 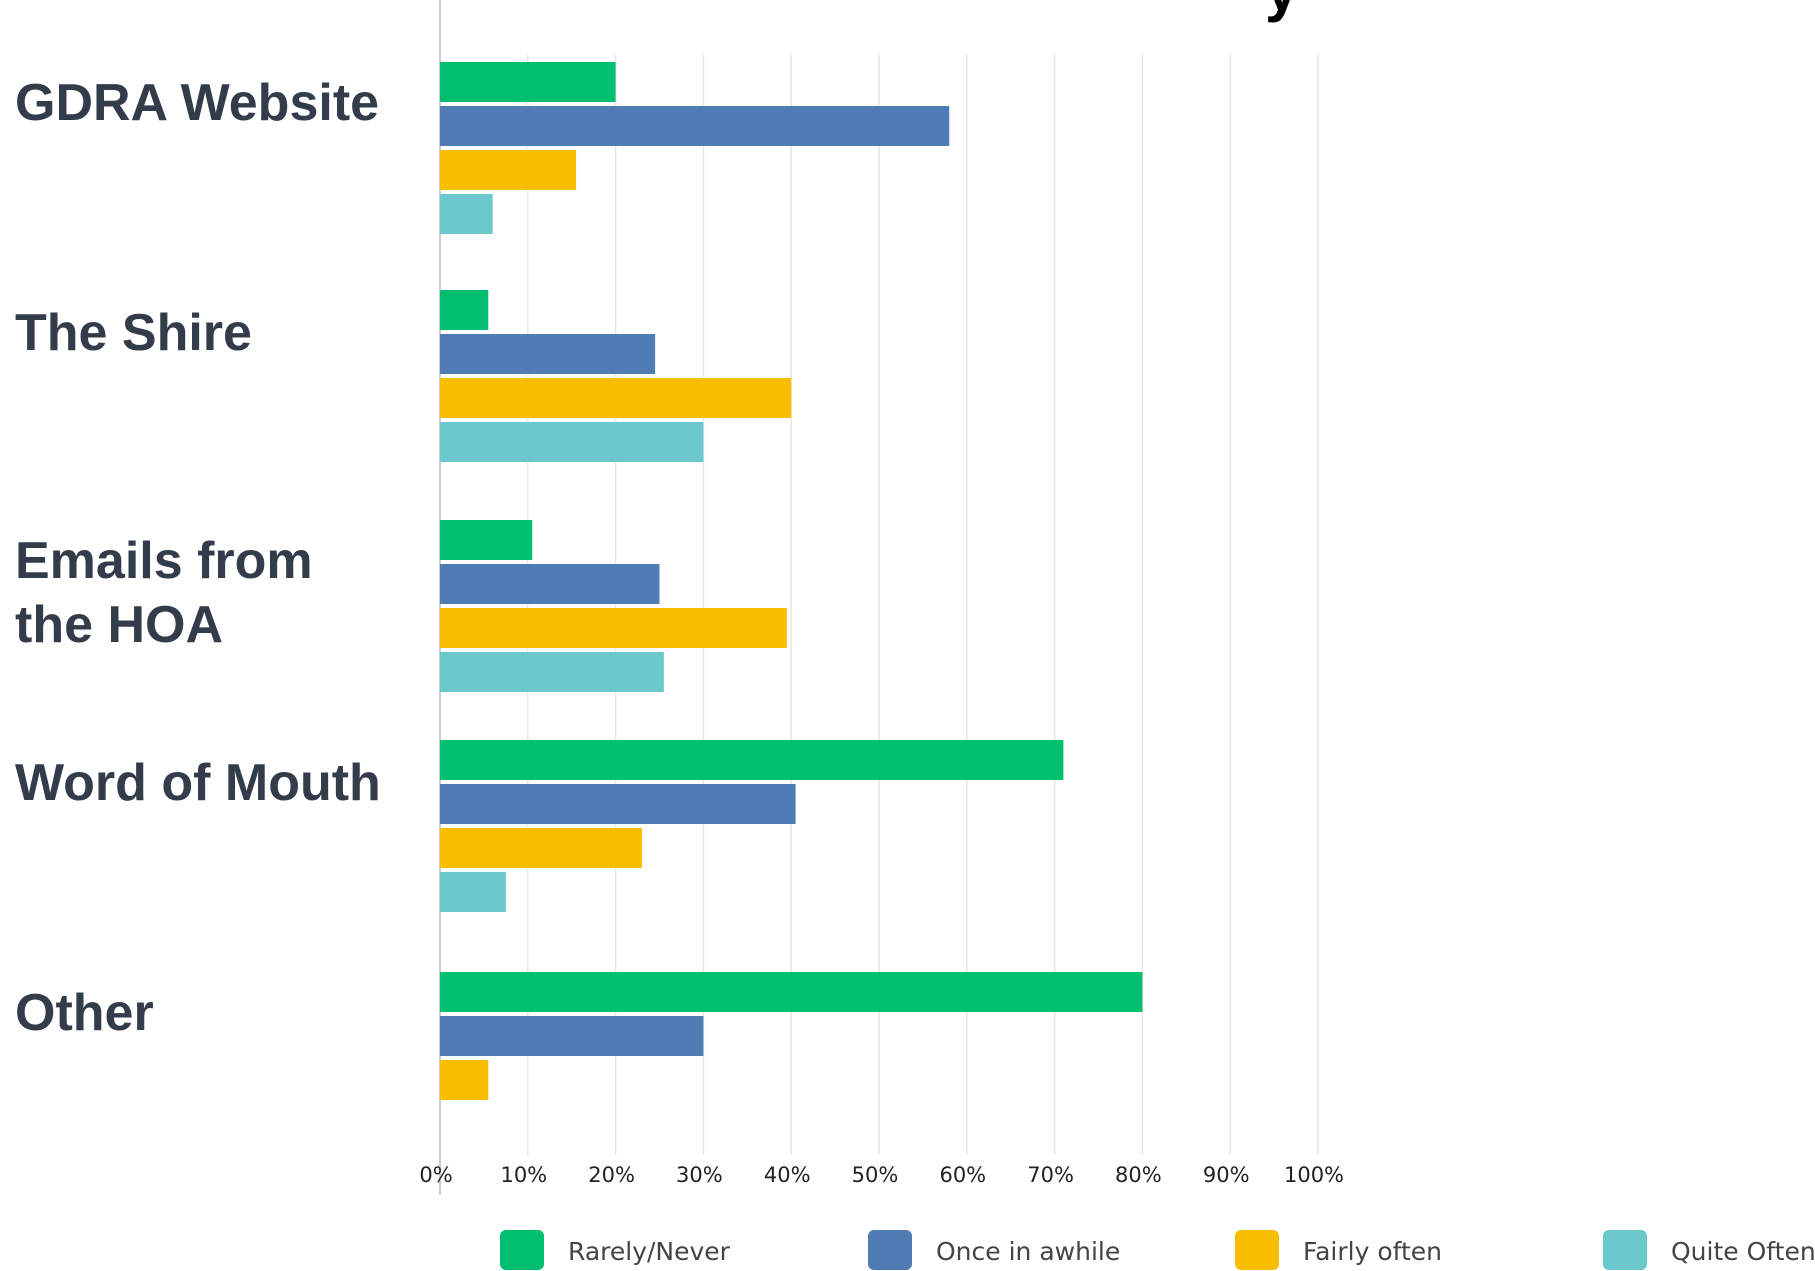 I want to click on category-label: Word of Mouth, so click(x=198, y=783).